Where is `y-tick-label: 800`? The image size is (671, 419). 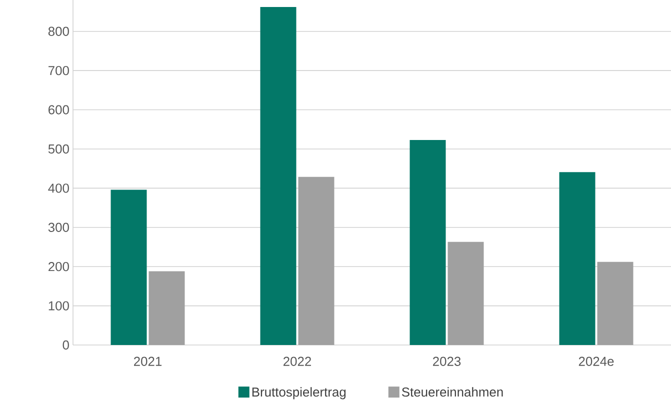 y-tick-label: 800 is located at coordinates (58, 31).